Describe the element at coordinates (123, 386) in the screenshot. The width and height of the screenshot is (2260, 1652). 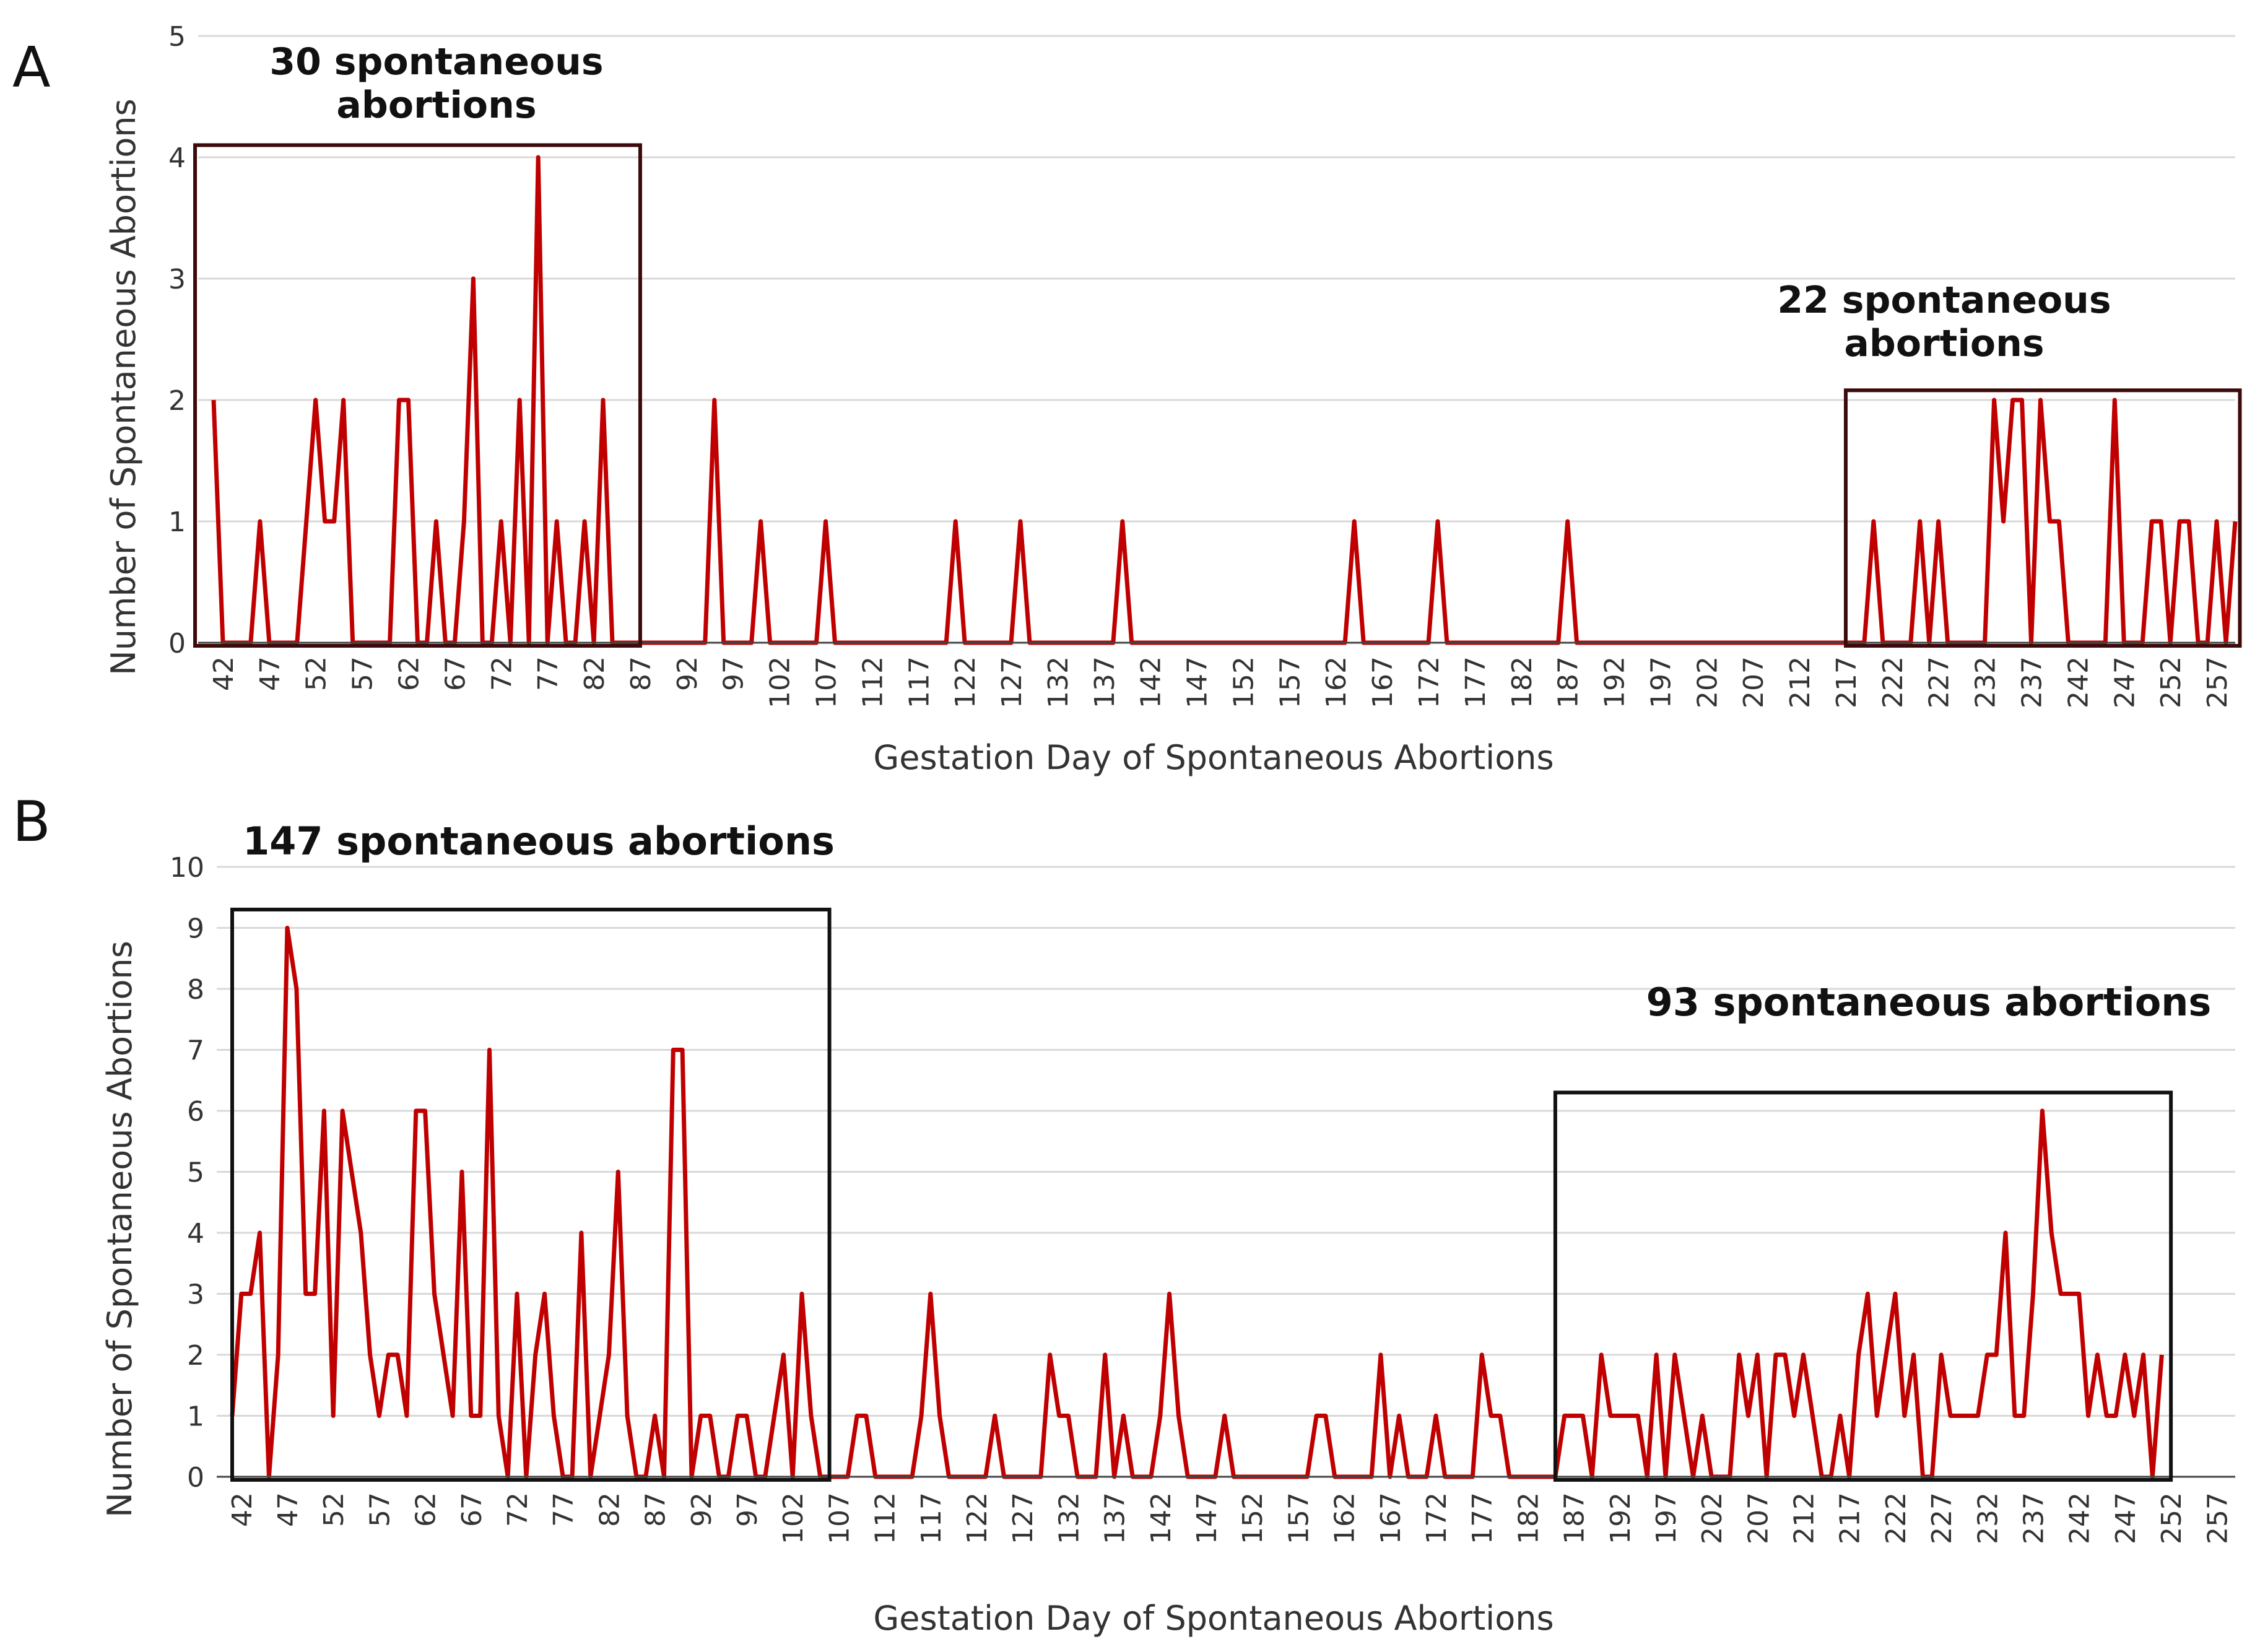
I see `panel-a-y-axis-title: Number of Spontaneous Abortions` at that location.